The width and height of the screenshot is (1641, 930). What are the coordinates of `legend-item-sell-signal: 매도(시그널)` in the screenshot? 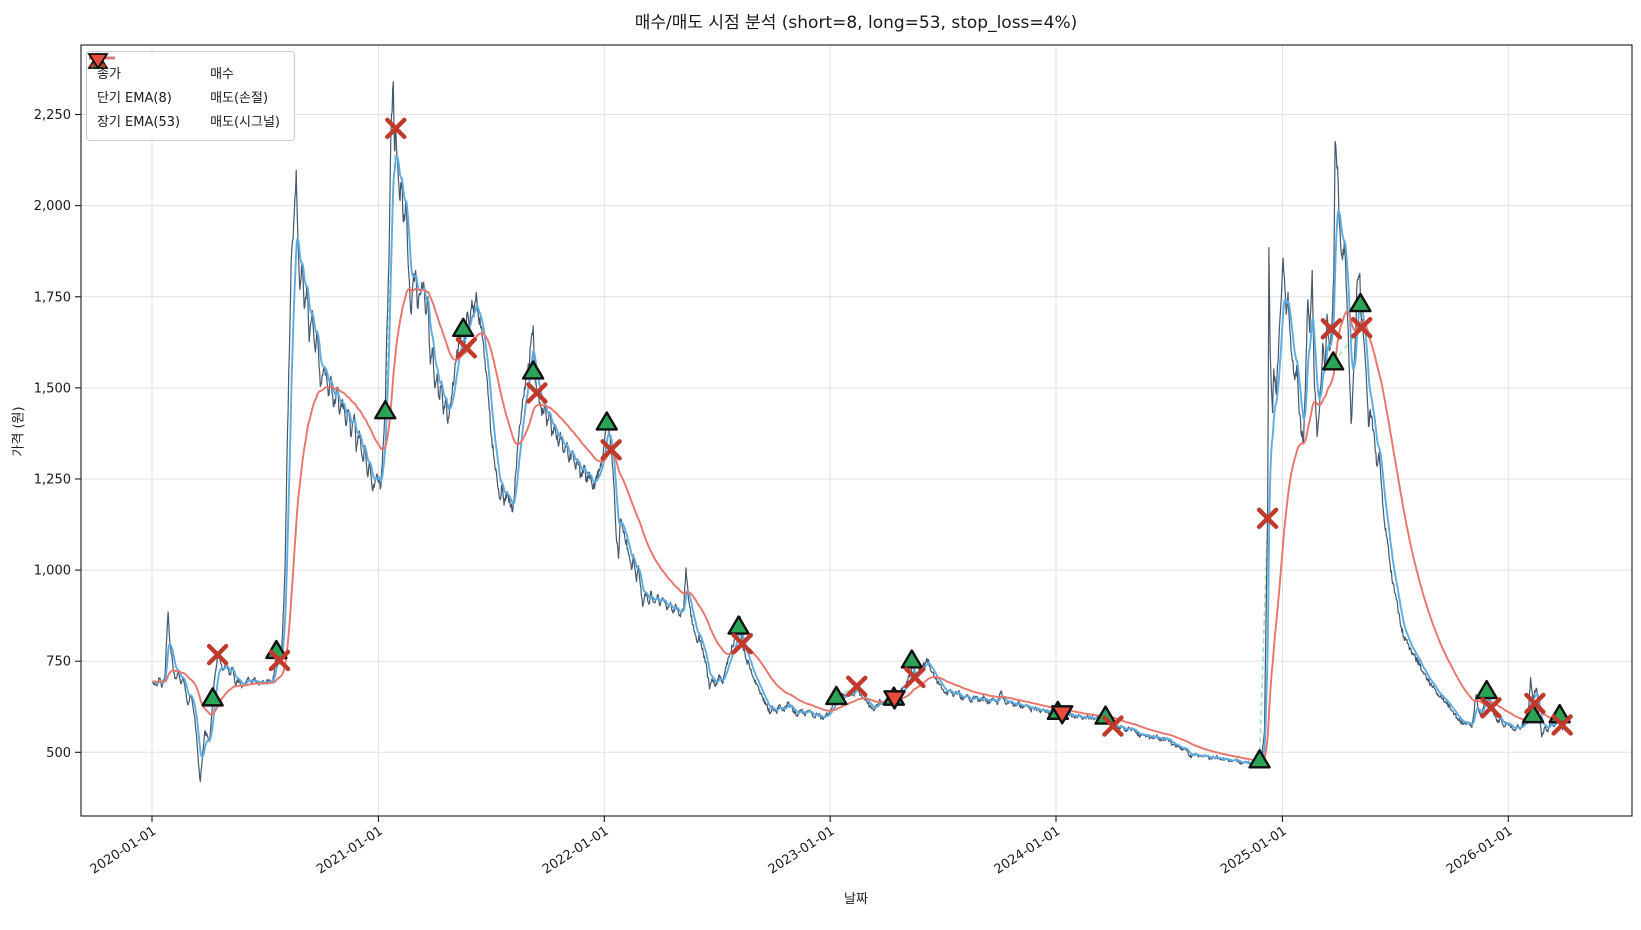 It's located at (184, 91).